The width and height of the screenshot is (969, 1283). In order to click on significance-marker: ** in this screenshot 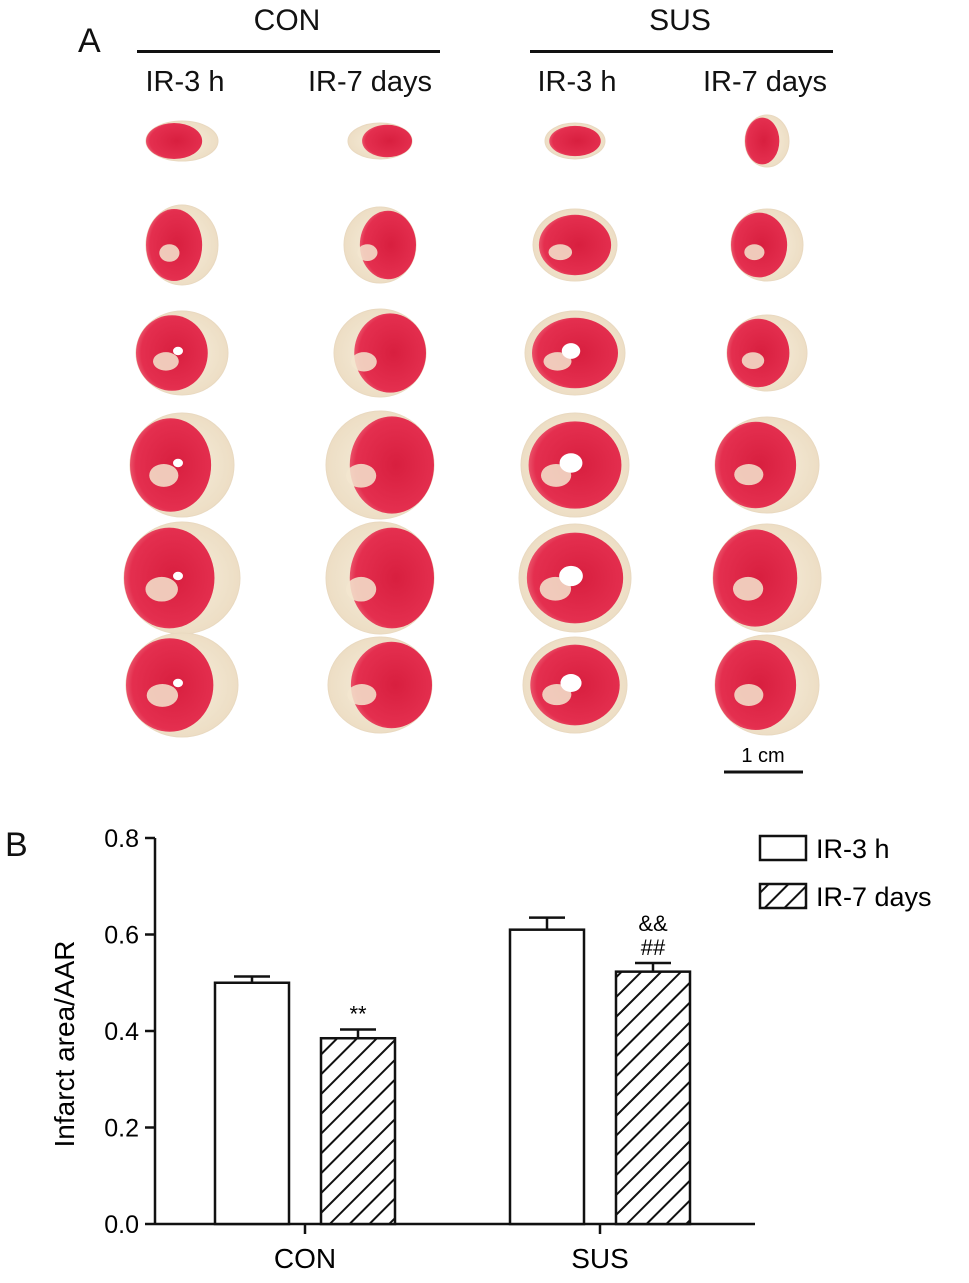, I will do `click(358, 1014)`.